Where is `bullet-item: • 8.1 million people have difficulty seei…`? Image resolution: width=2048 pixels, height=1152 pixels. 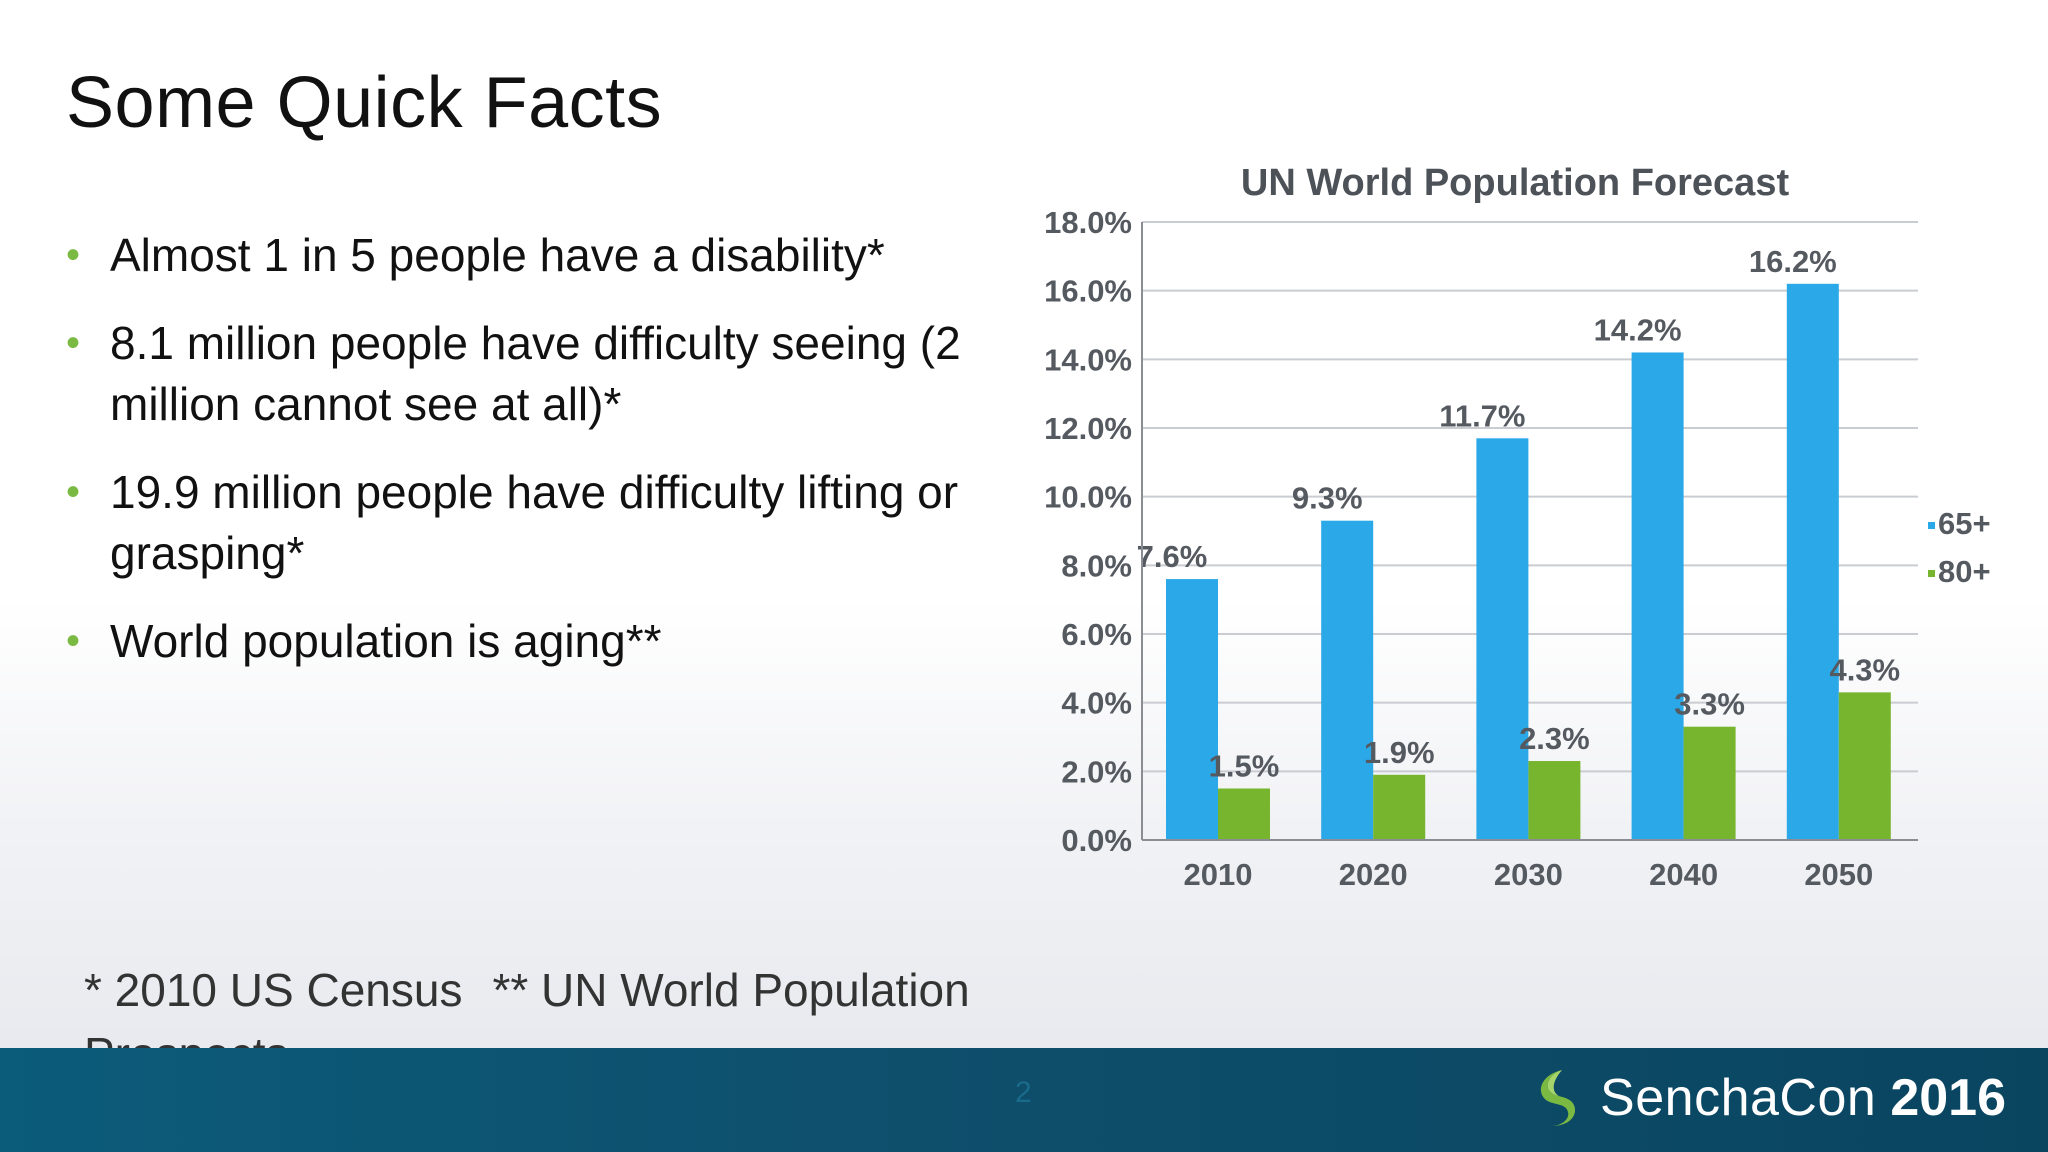
bullet-item: • 8.1 million people have difficulty seei… is located at coordinates (516, 374).